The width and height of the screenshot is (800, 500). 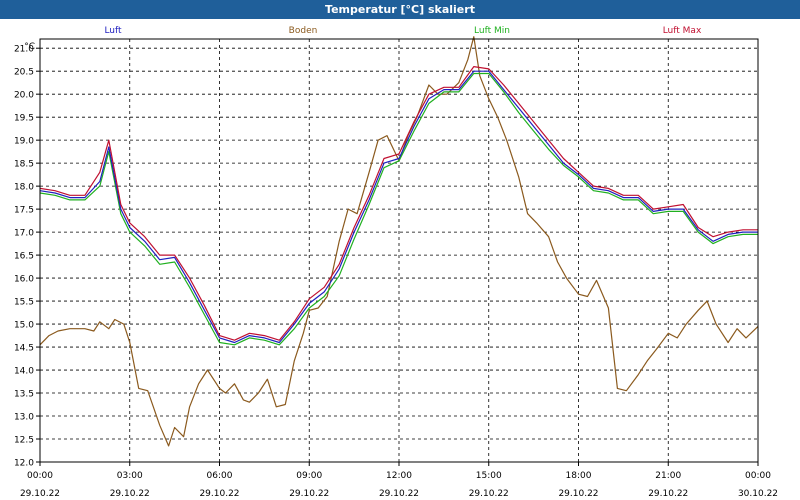 What do you see at coordinates (682, 31) in the screenshot?
I see `legend-item: Luft Max` at bounding box center [682, 31].